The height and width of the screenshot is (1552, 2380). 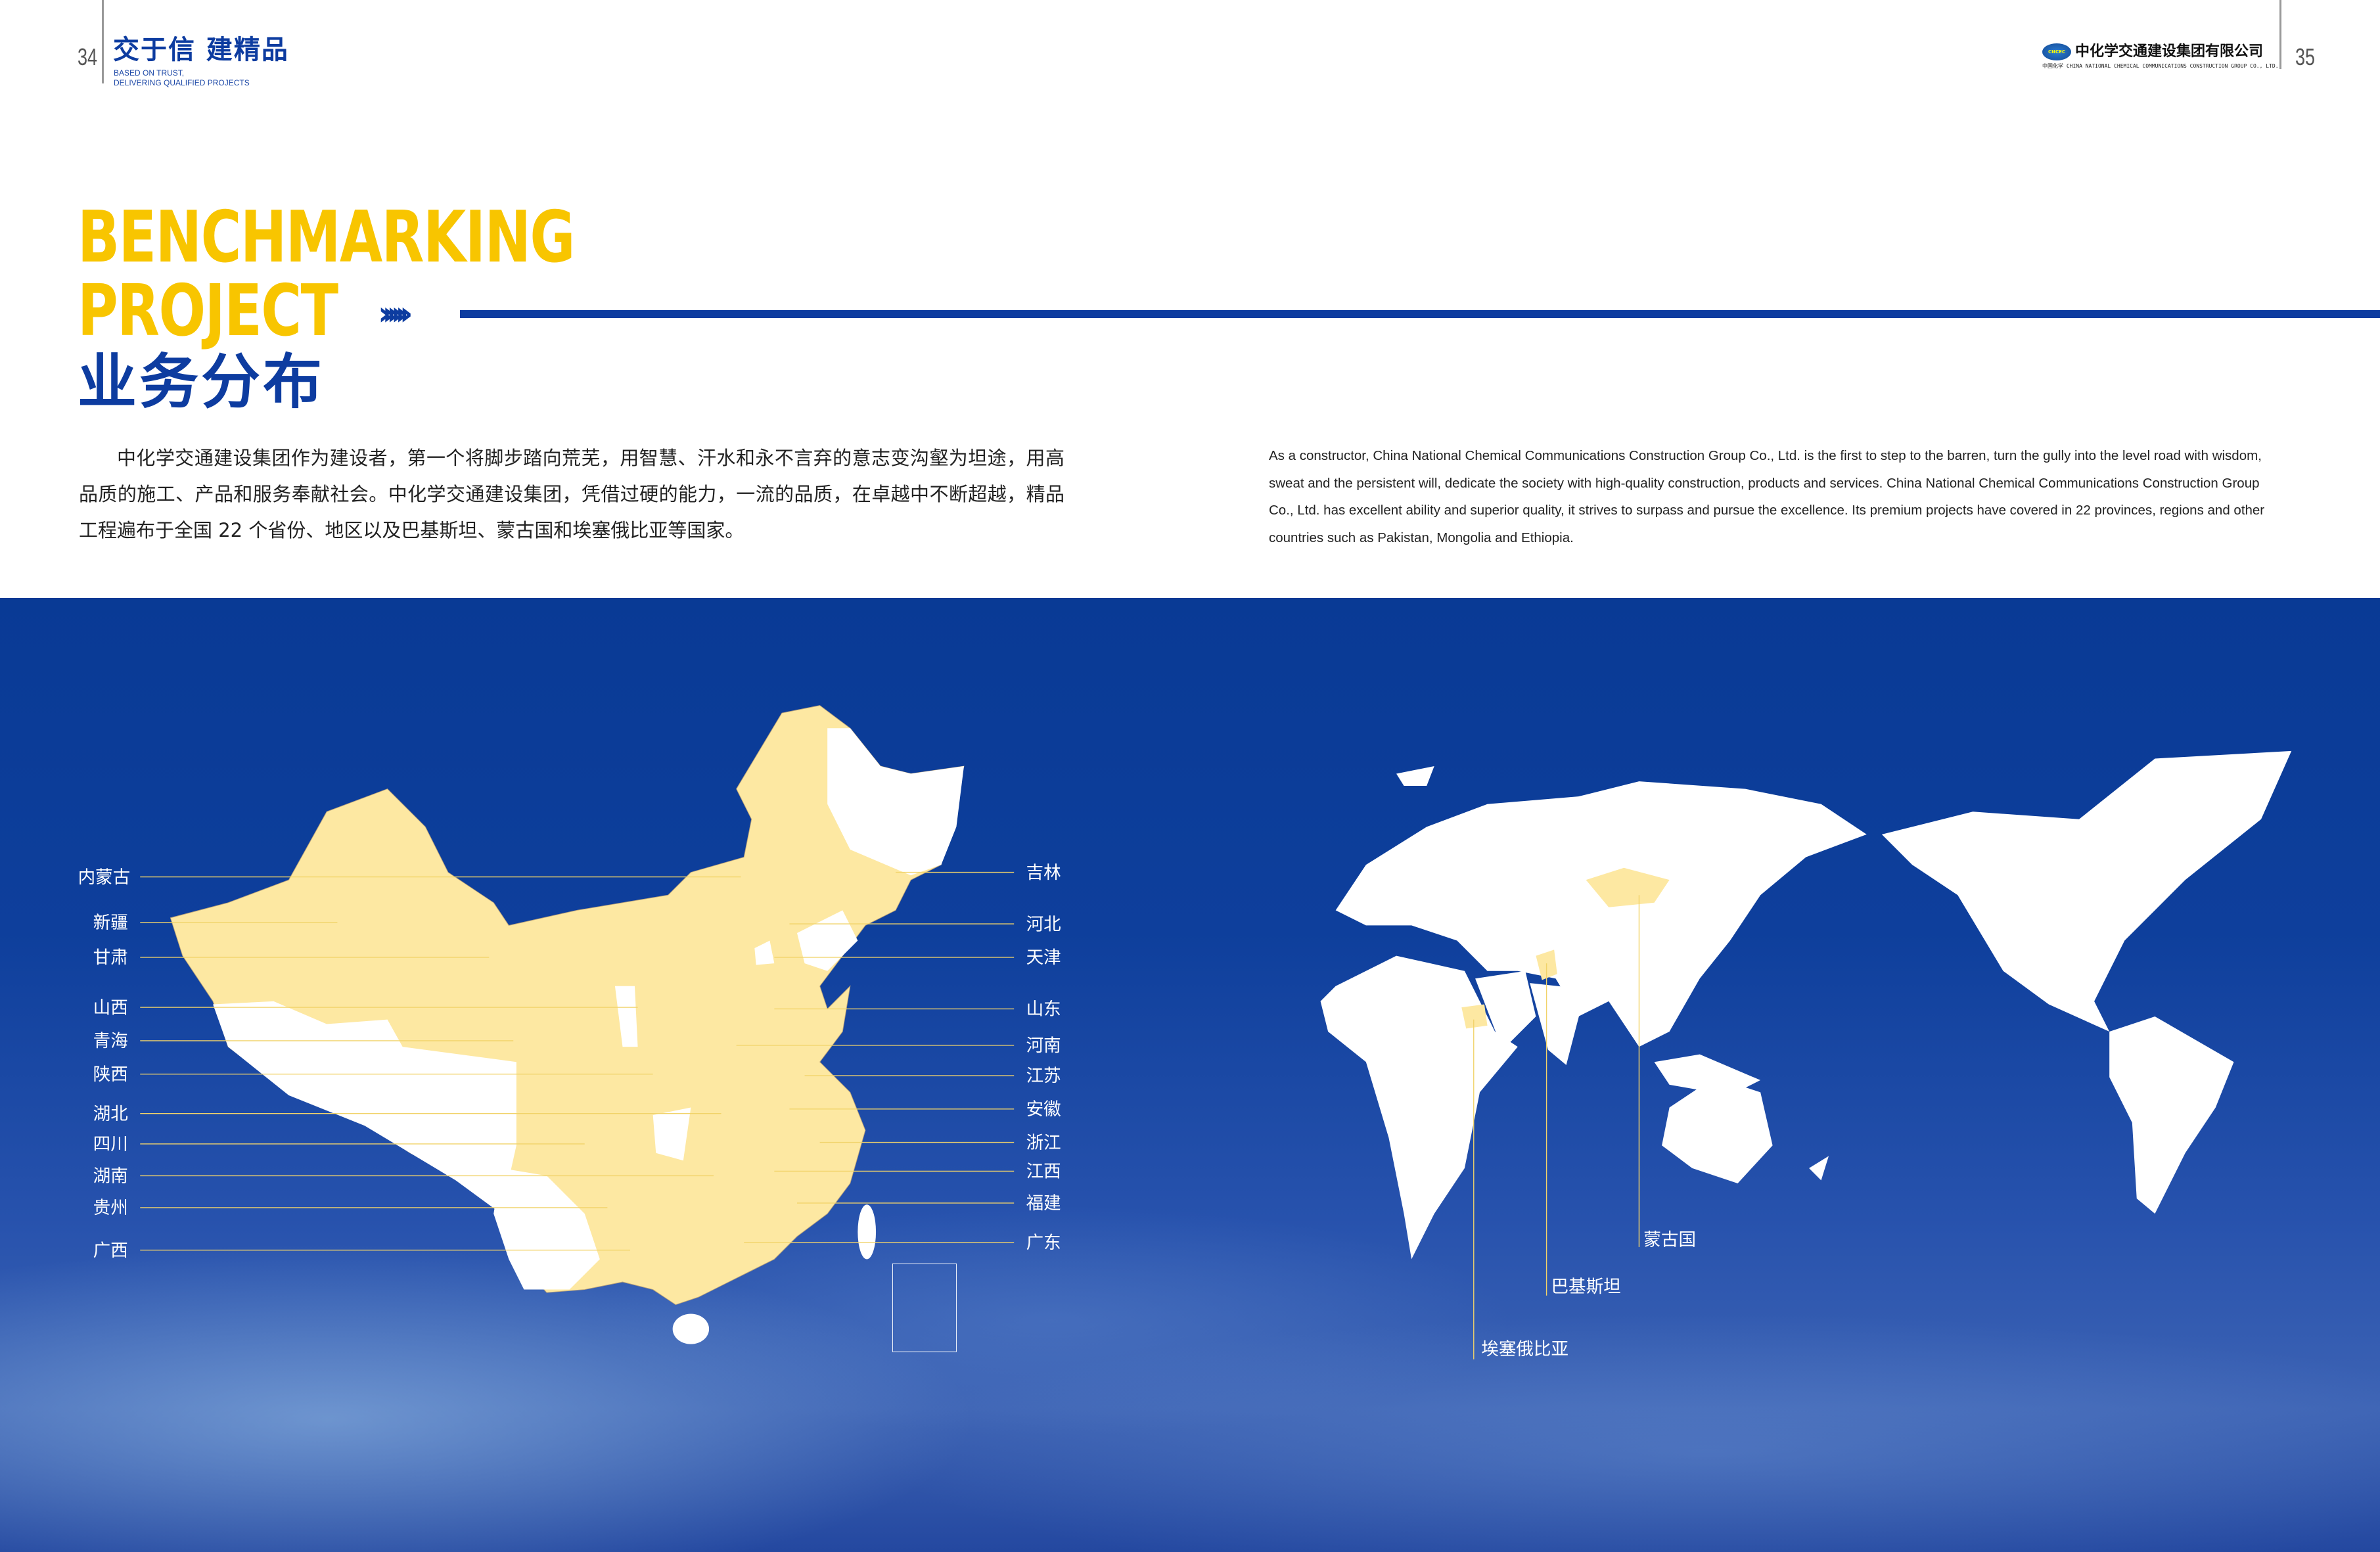 What do you see at coordinates (1669, 1240) in the screenshot?
I see `label-mongolia: 蒙古国` at bounding box center [1669, 1240].